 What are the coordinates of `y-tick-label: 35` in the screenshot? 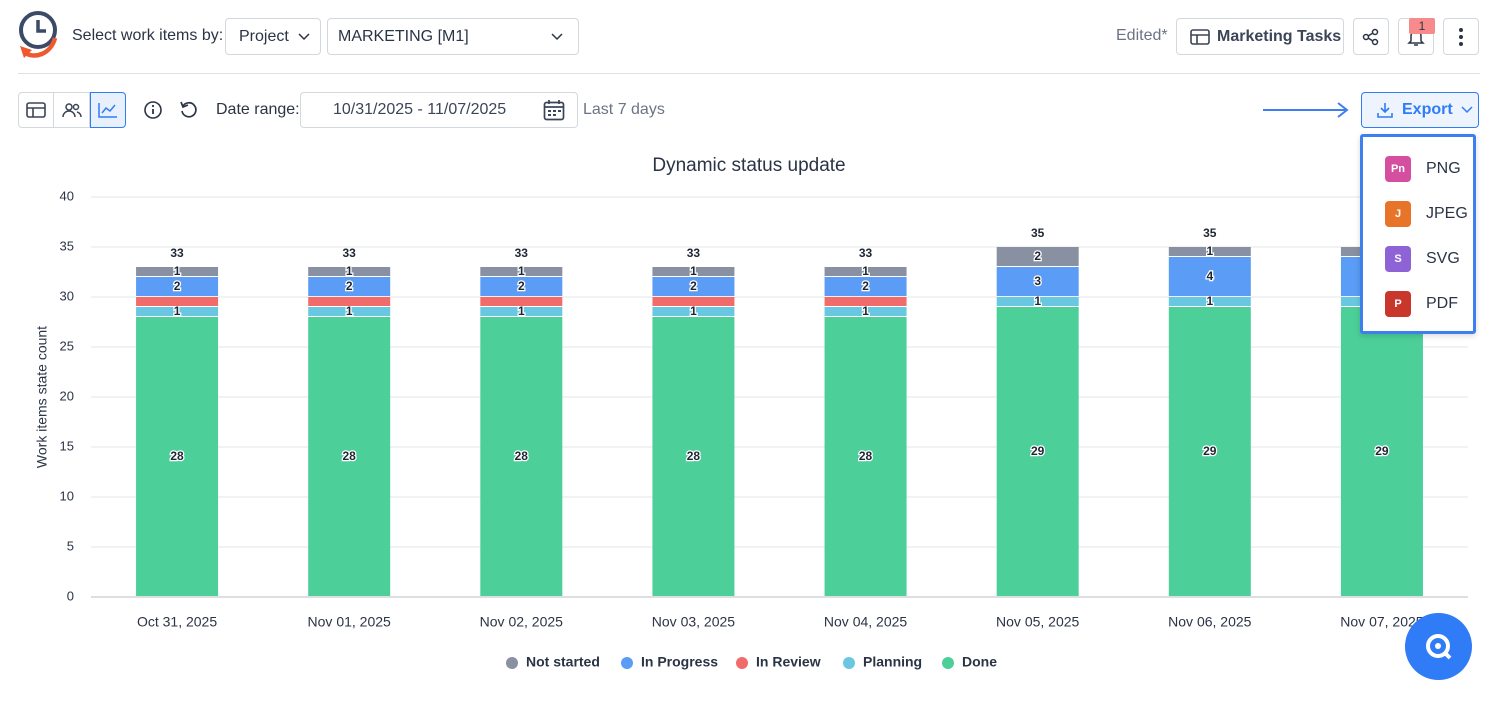 It's located at (67, 245).